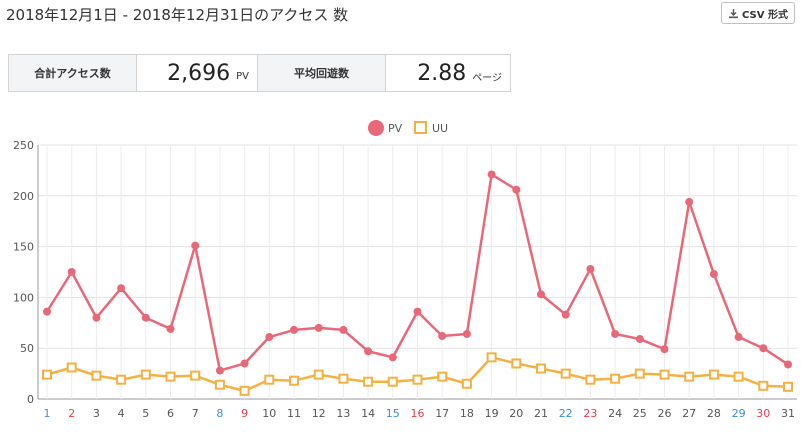  What do you see at coordinates (492, 413) in the screenshot?
I see `x-tick-label: 19` at bounding box center [492, 413].